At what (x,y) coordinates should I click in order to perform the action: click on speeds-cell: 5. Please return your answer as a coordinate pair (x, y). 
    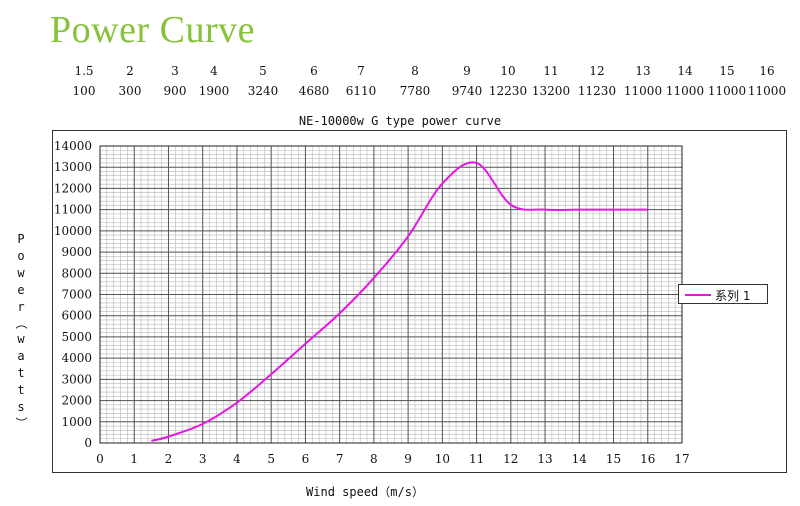
    Looking at the image, I should click on (263, 71).